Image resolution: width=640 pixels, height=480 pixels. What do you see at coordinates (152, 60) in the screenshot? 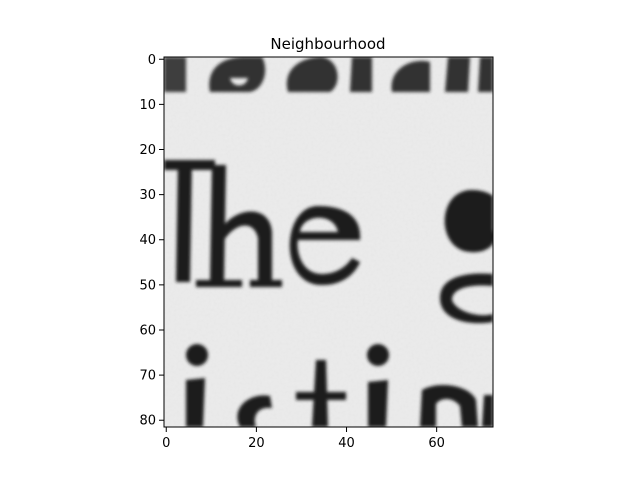
I see `y-tick-label: 0` at bounding box center [152, 60].